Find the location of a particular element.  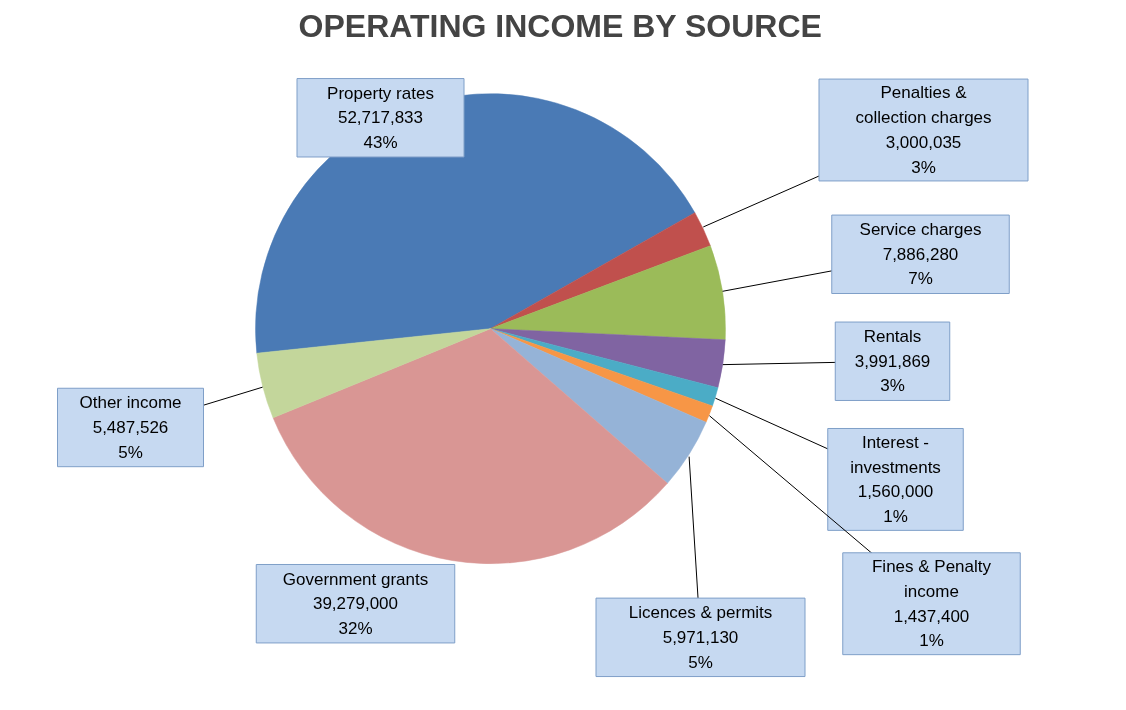

data-label: 5,487,526 5% is located at coordinates (130, 439).